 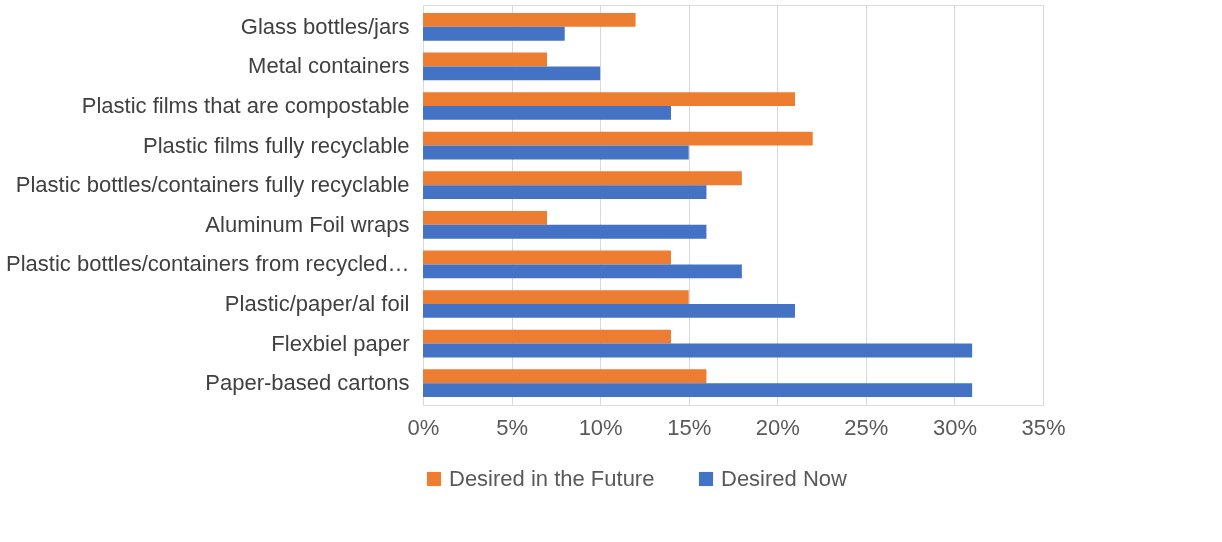 What do you see at coordinates (317, 304) in the screenshot?
I see `y-tick-label: Plastic/paper/al foil` at bounding box center [317, 304].